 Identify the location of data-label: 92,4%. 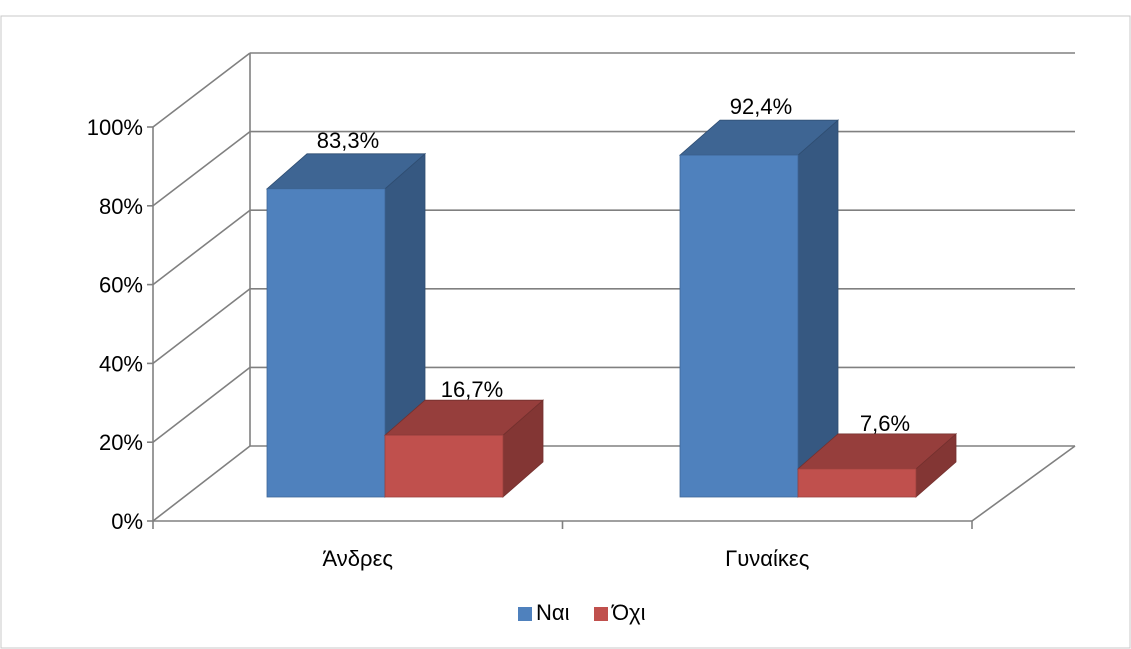
(761, 106).